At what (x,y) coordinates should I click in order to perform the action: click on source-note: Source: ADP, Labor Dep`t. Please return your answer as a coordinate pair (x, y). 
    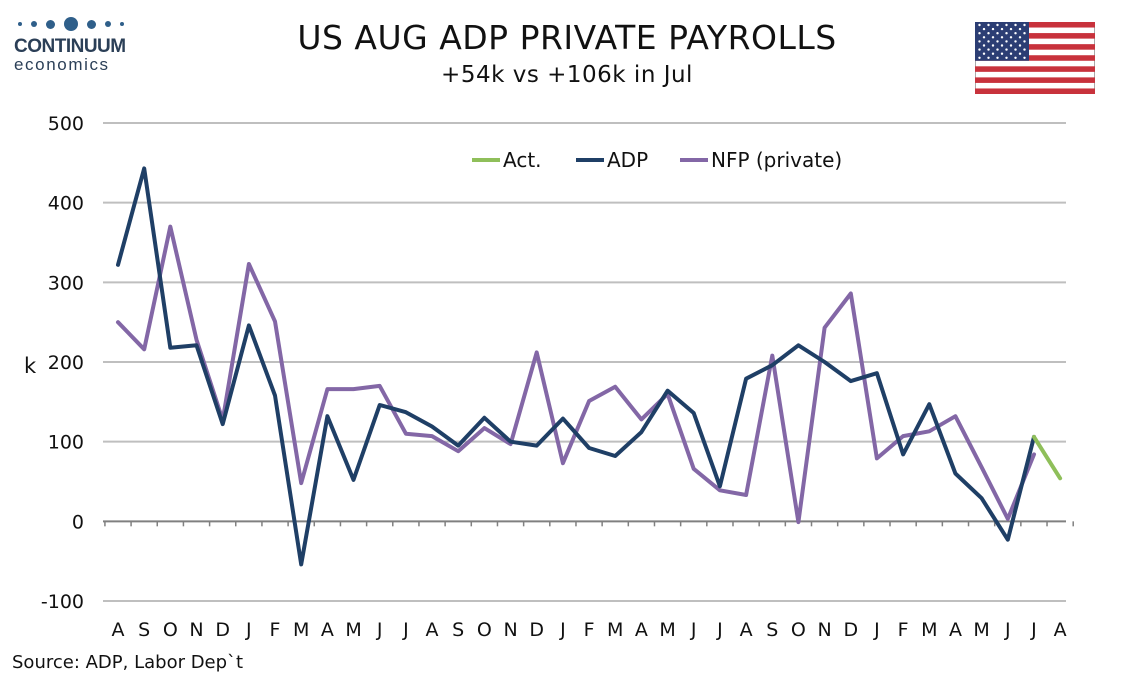
    Looking at the image, I should click on (128, 662).